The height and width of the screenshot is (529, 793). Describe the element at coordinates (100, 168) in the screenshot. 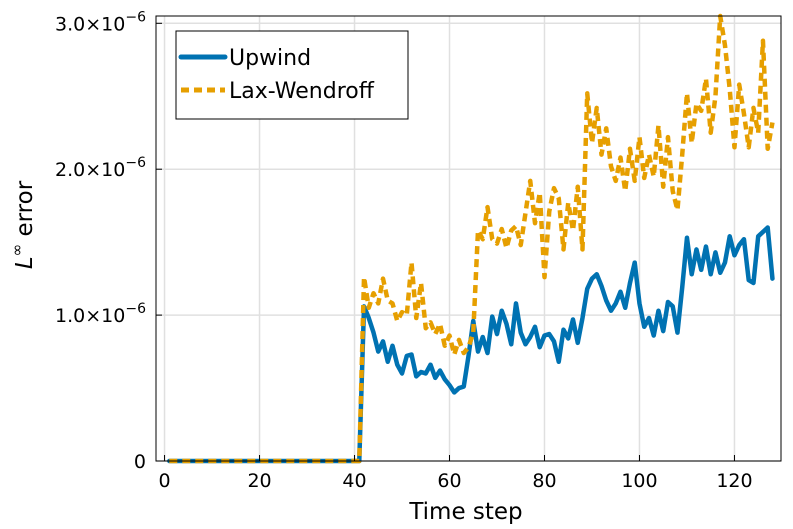

I see `y-tick-label: 2.0×10⁻⁶` at that location.